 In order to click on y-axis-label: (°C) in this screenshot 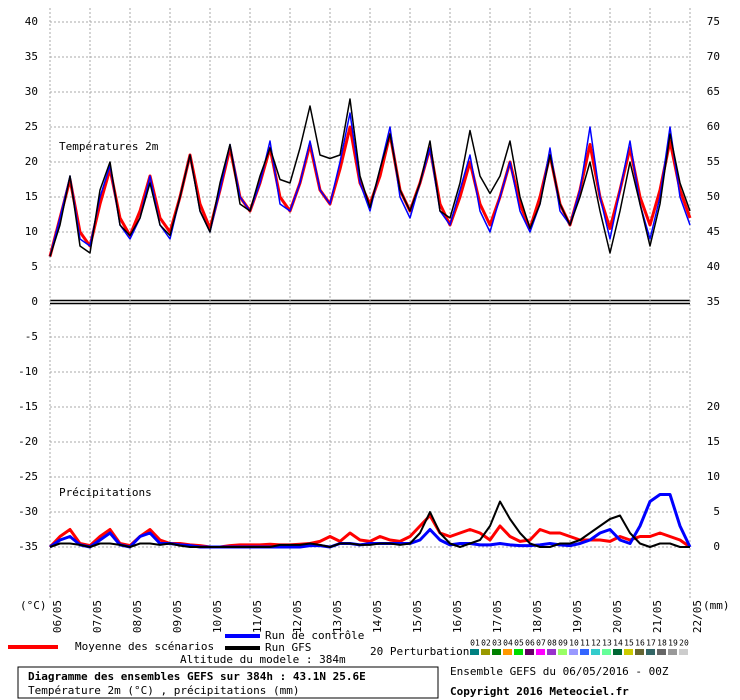, I will do `click(33, 605)`.